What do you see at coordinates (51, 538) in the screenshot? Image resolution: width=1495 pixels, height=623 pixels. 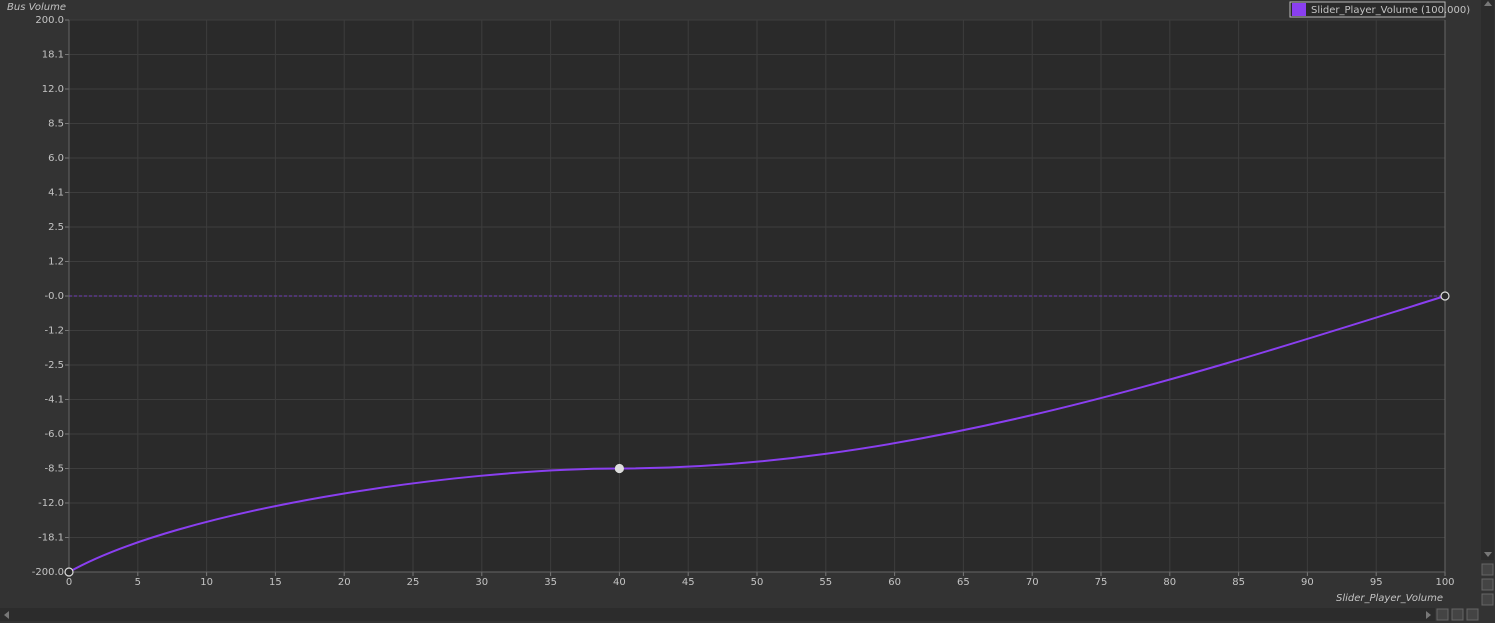 I see `y-tick-label: -18.1` at bounding box center [51, 538].